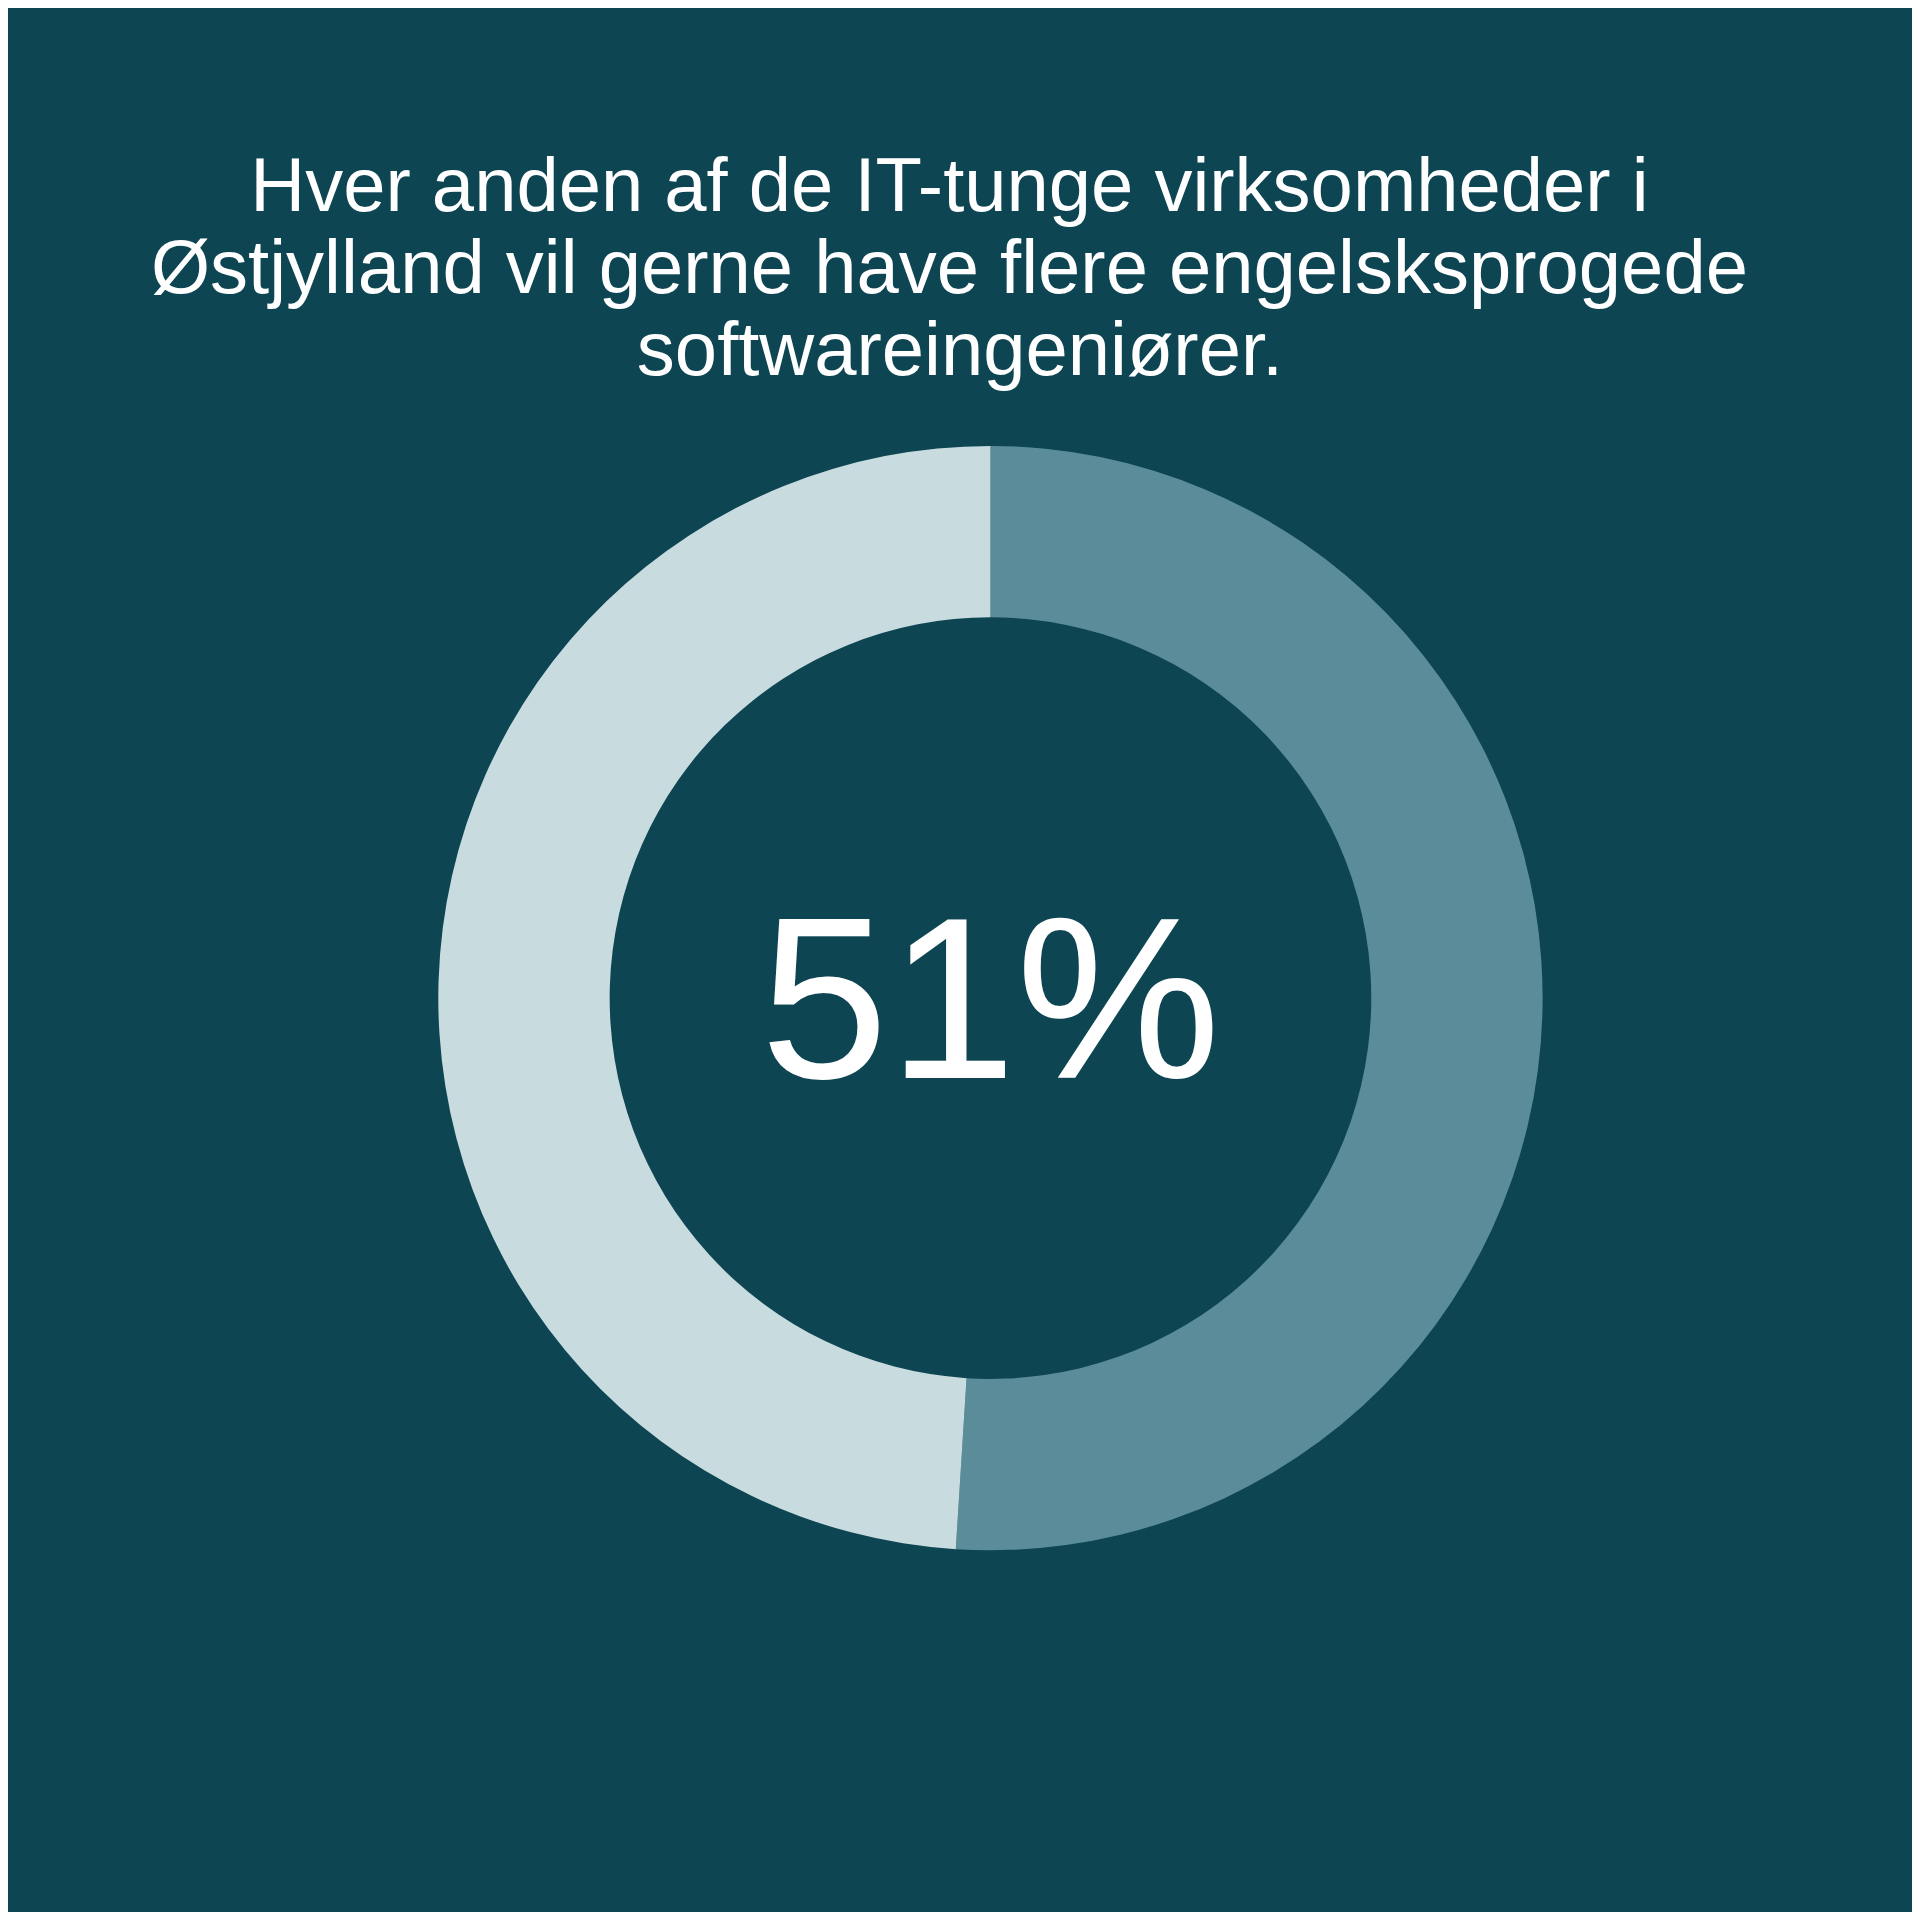 The image size is (1920, 1920). I want to click on chart-title: Hver anden af de IT-tunge virksomheder i Østjylland vil gerne have flere engelsksprogede softwareingeniører., so click(960, 266).